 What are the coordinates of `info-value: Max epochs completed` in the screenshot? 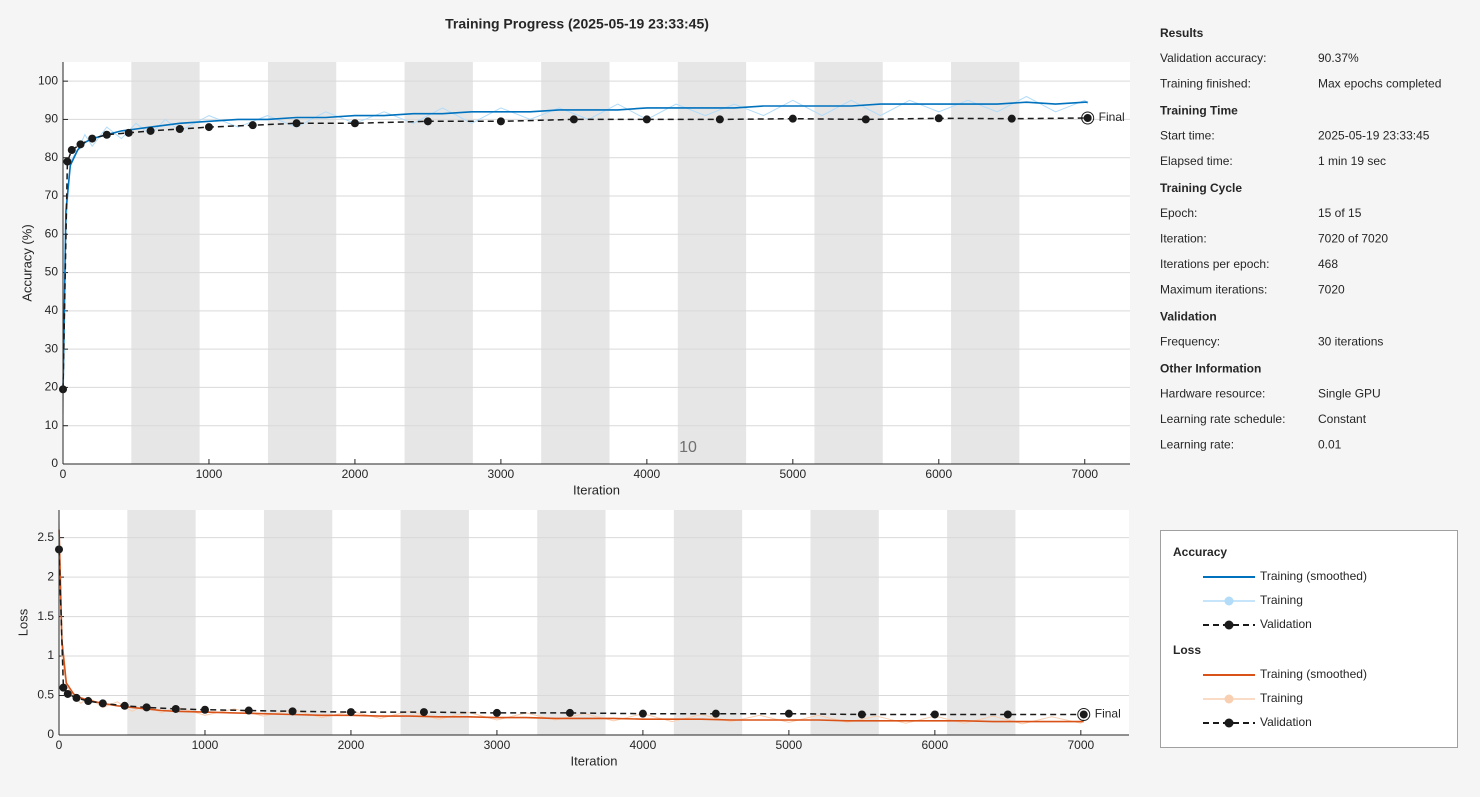 It's located at (1379, 84).